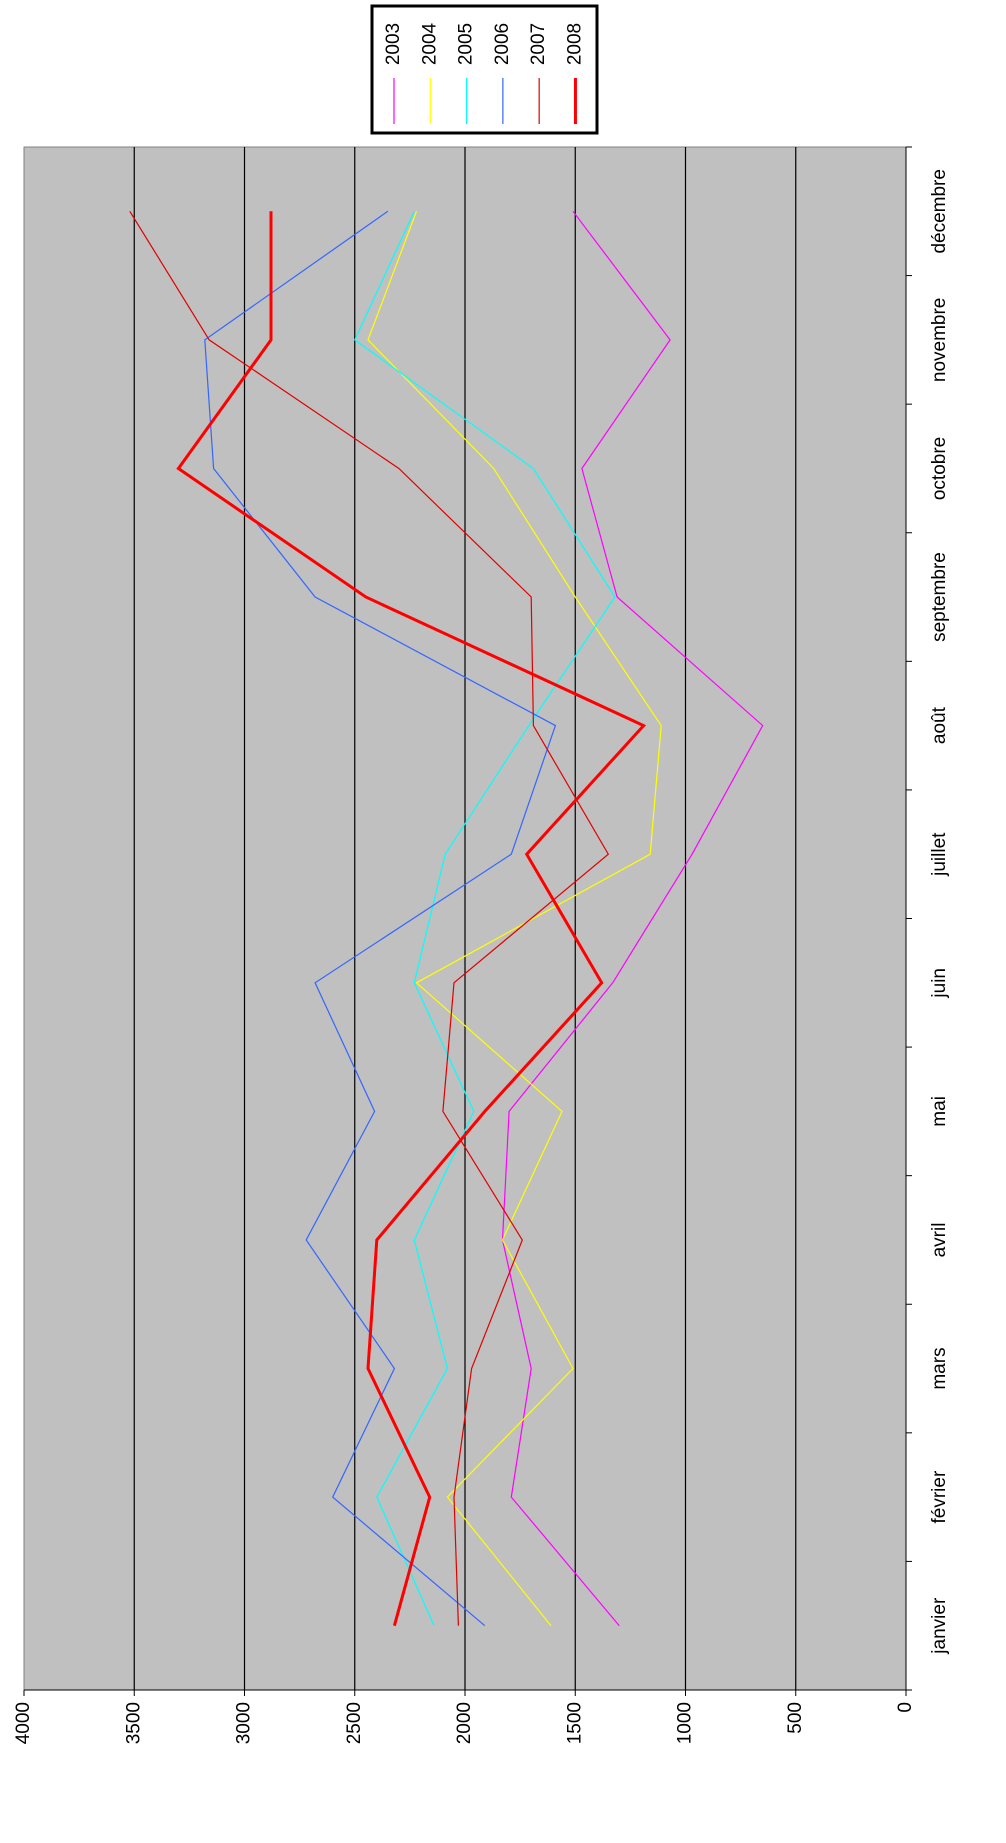 This screenshot has width=1006, height=1843. Describe the element at coordinates (939, 983) in the screenshot. I see `category-label: juin` at that location.